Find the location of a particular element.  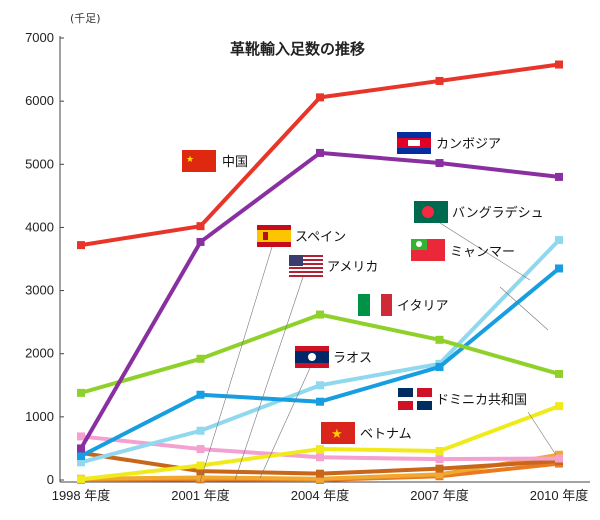

y-tick-label: 0 is located at coordinates (50, 479).